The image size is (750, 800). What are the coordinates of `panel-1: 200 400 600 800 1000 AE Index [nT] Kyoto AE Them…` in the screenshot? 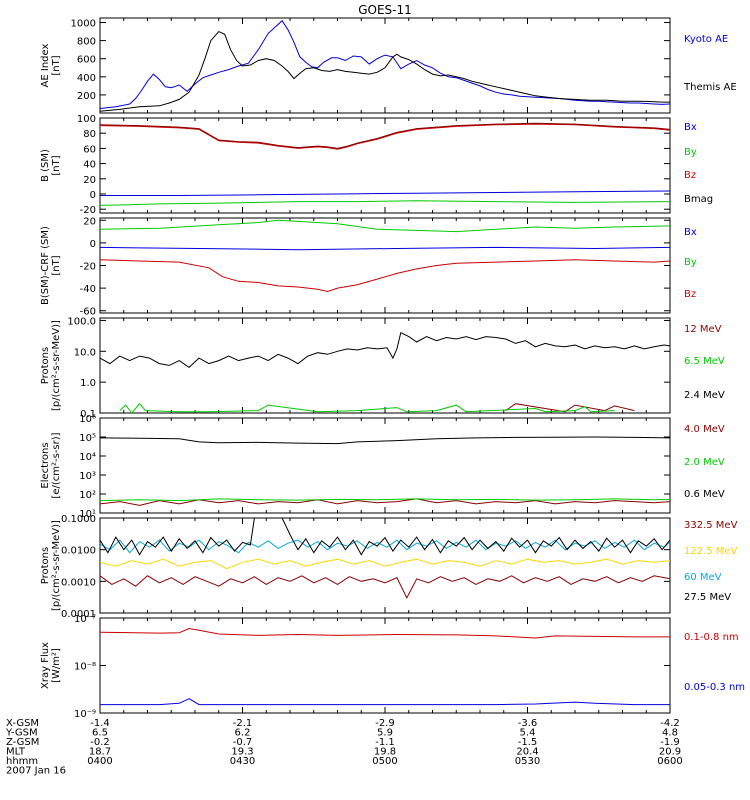 It's located at (388, 65).